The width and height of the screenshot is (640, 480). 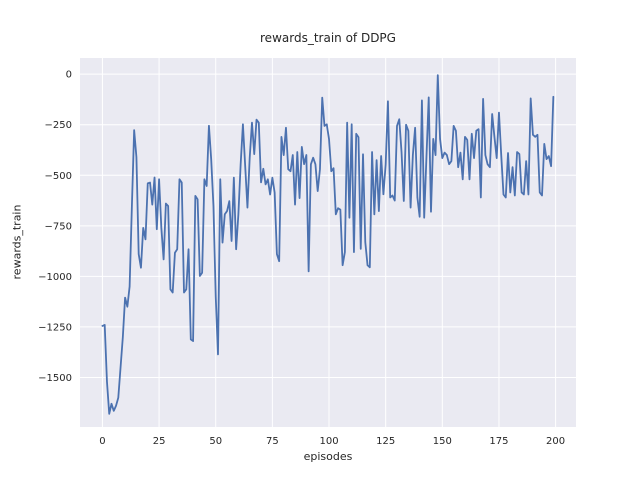 What do you see at coordinates (58, 176) in the screenshot?
I see `y-tick-label: −500` at bounding box center [58, 176].